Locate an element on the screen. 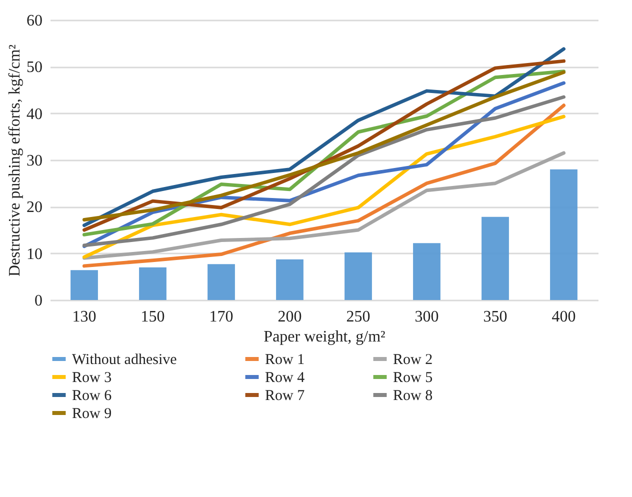 The width and height of the screenshot is (632, 497). x-tick-label: 170 is located at coordinates (221, 317).